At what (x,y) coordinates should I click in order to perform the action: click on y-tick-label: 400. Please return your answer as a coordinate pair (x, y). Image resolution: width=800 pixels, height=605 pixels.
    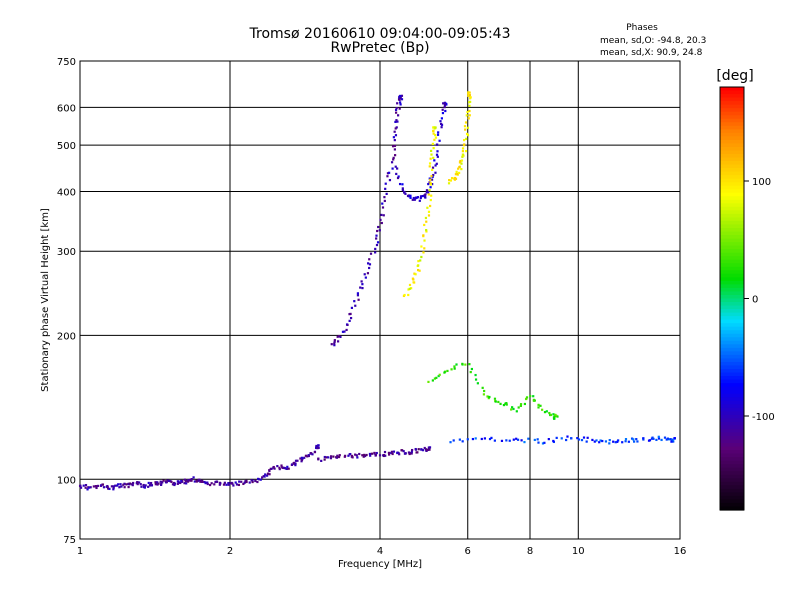
    Looking at the image, I should click on (66, 192).